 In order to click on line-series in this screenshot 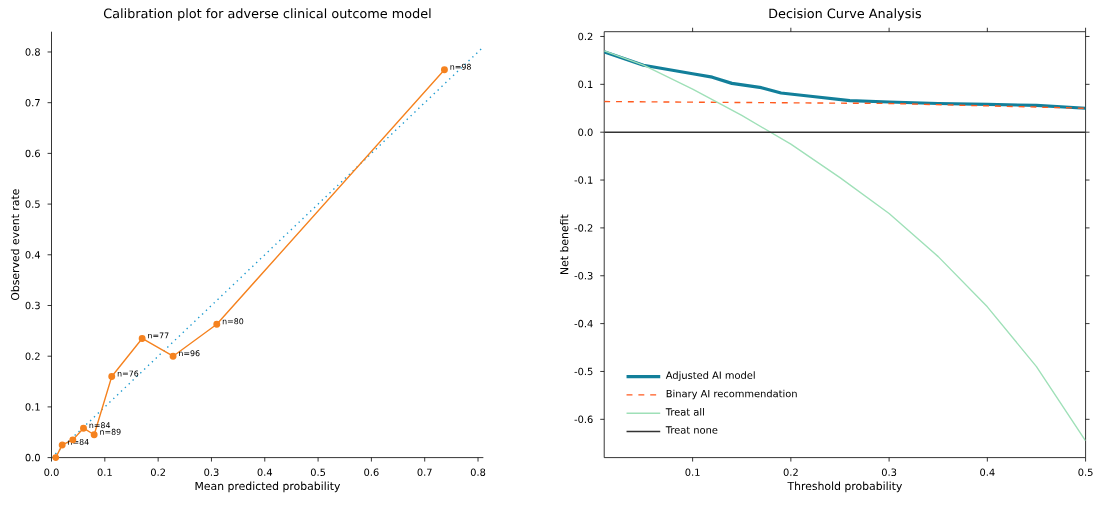, I will do `click(845, 80)`.